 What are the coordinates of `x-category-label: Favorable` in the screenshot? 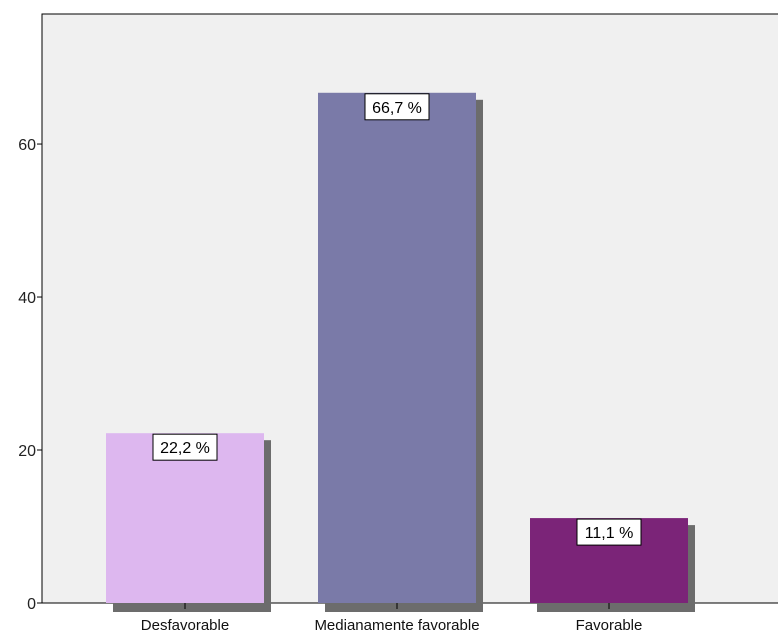 It's located at (609, 625).